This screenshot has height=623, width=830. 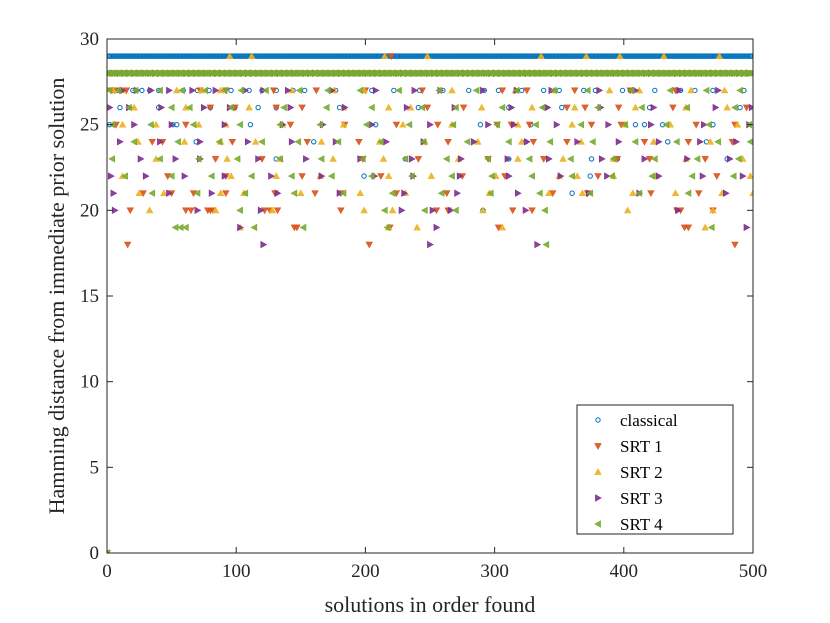 I want to click on y-tick-label: 20, so click(x=89, y=210).